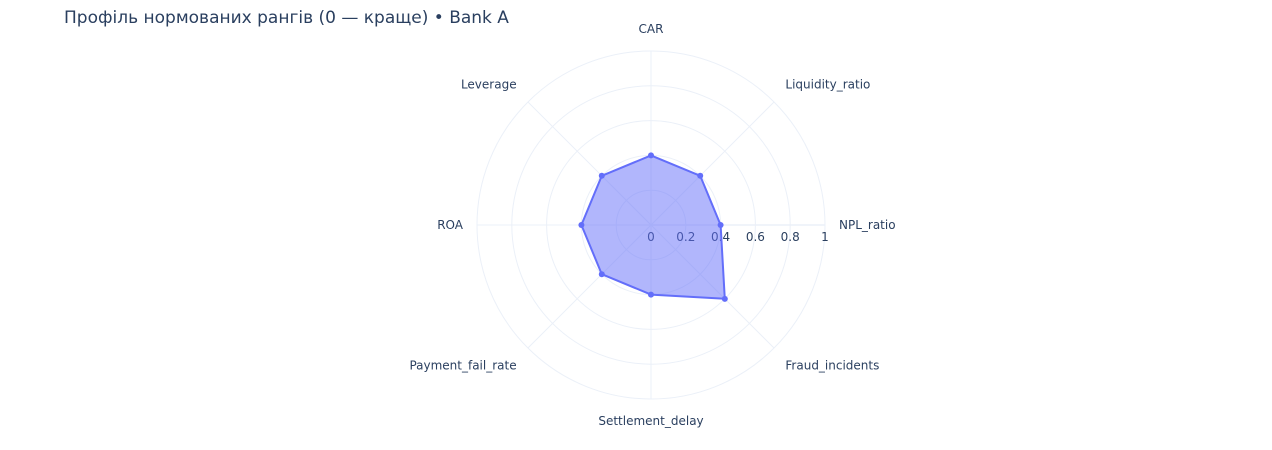 The width and height of the screenshot is (1272, 450). What do you see at coordinates (462, 365) in the screenshot?
I see `angular-axis-label: Payment_fail_rate` at bounding box center [462, 365].